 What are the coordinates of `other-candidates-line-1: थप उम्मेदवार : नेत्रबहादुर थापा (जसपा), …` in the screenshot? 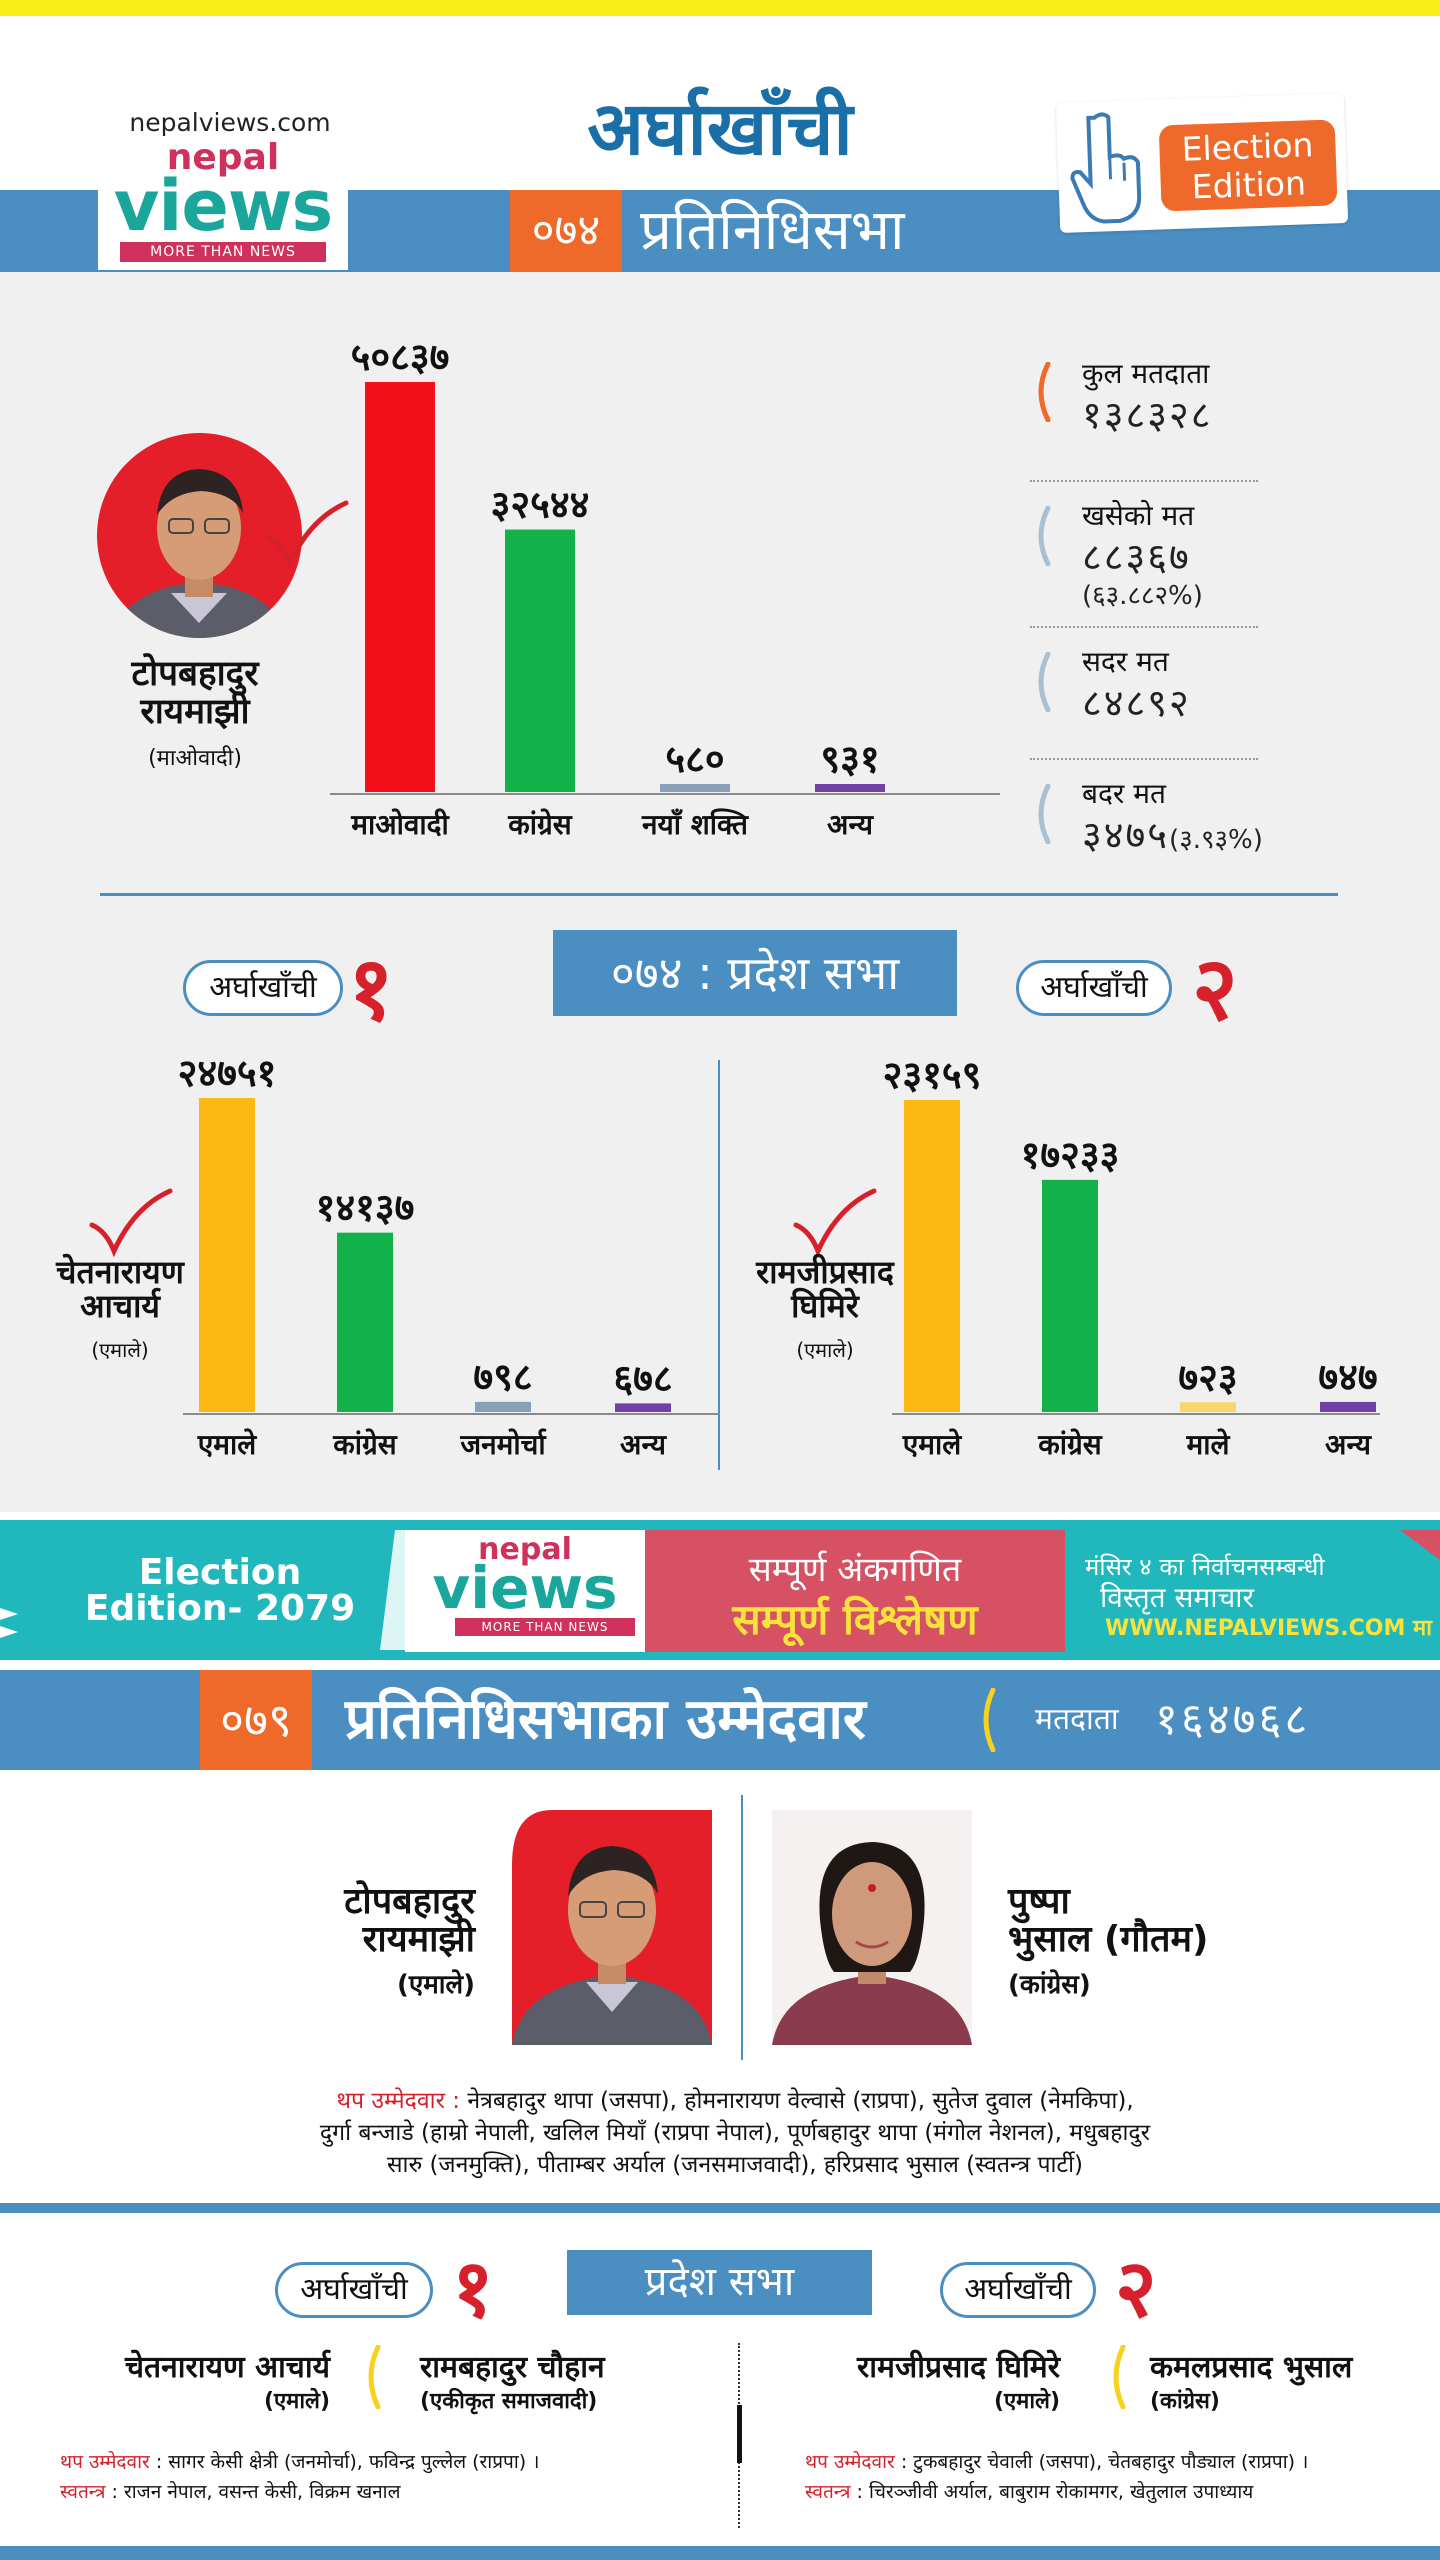 It's located at (735, 2101).